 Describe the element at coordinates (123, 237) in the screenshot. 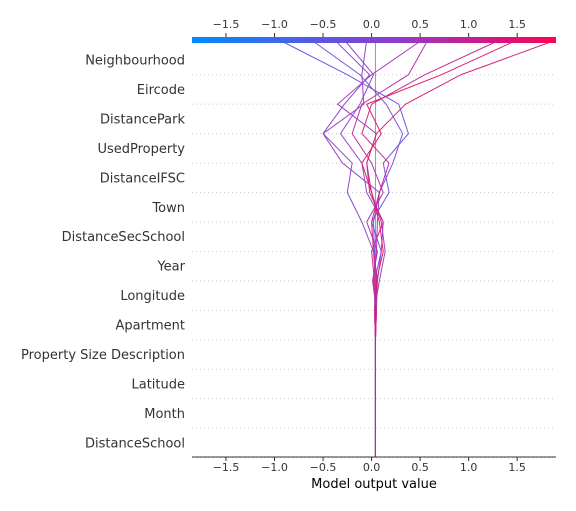

I see `feature-label: DistanceSecSchool` at that location.